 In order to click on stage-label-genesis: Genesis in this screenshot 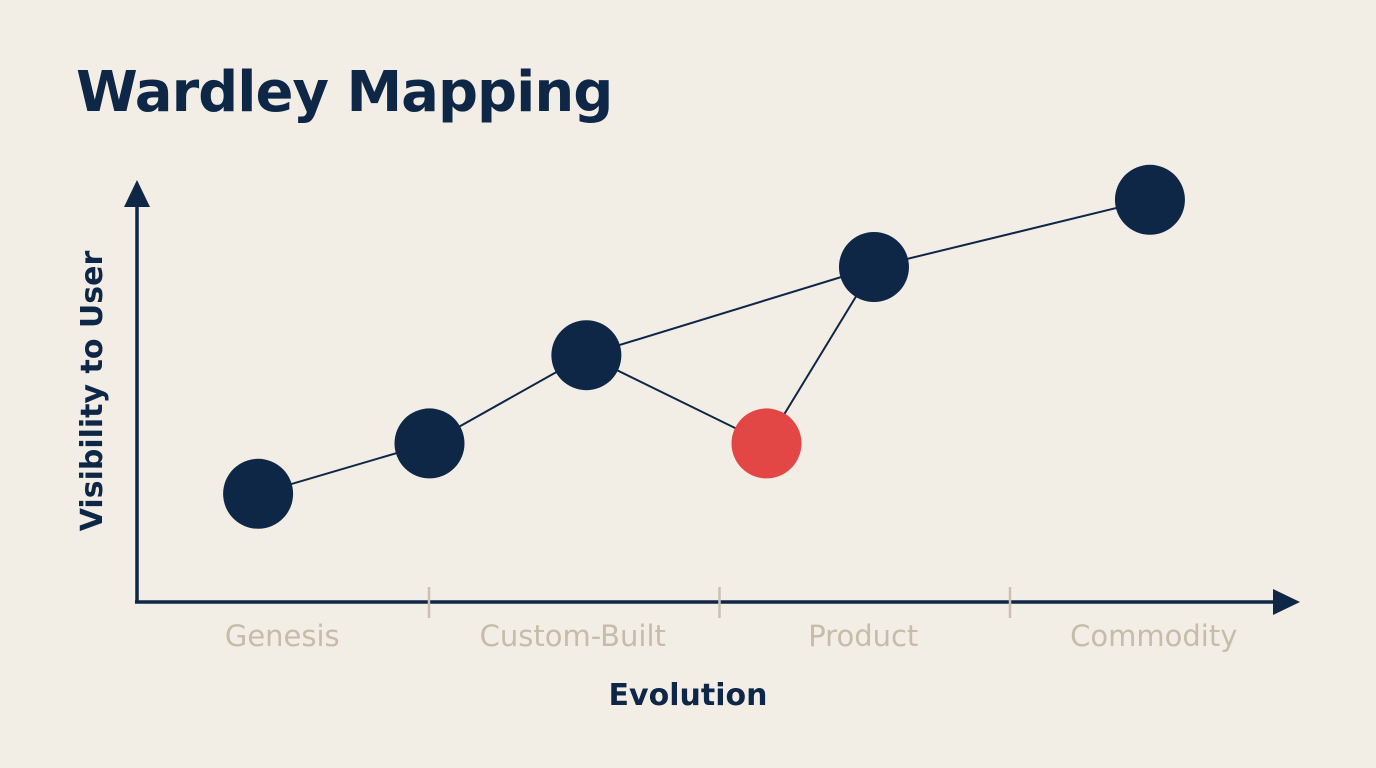, I will do `click(282, 636)`.